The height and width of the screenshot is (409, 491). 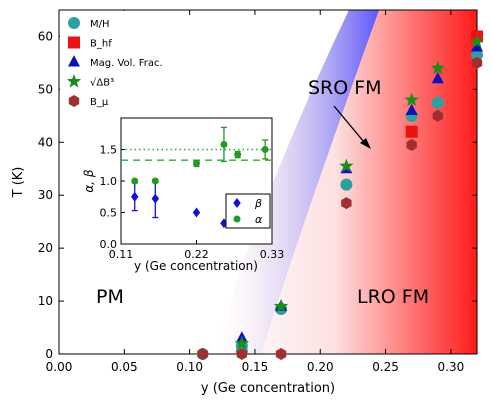 I want to click on inset-x-tick-label-0-22: 0.22, so click(x=196, y=254).